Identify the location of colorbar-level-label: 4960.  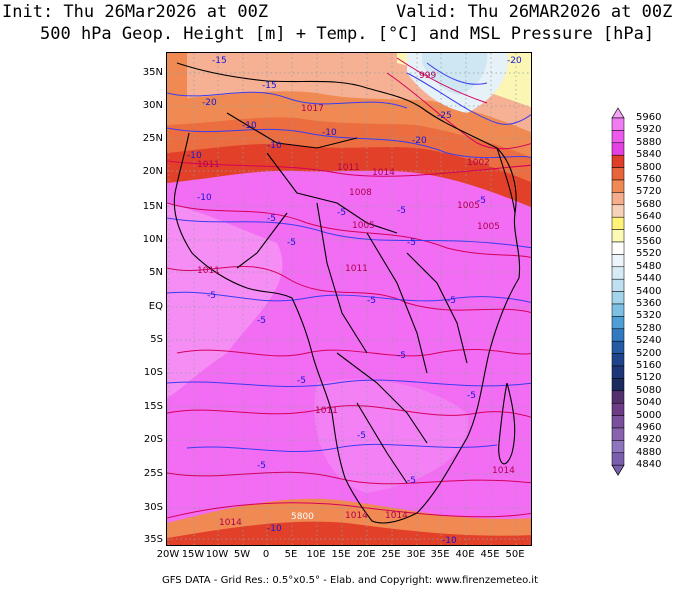
(649, 427).